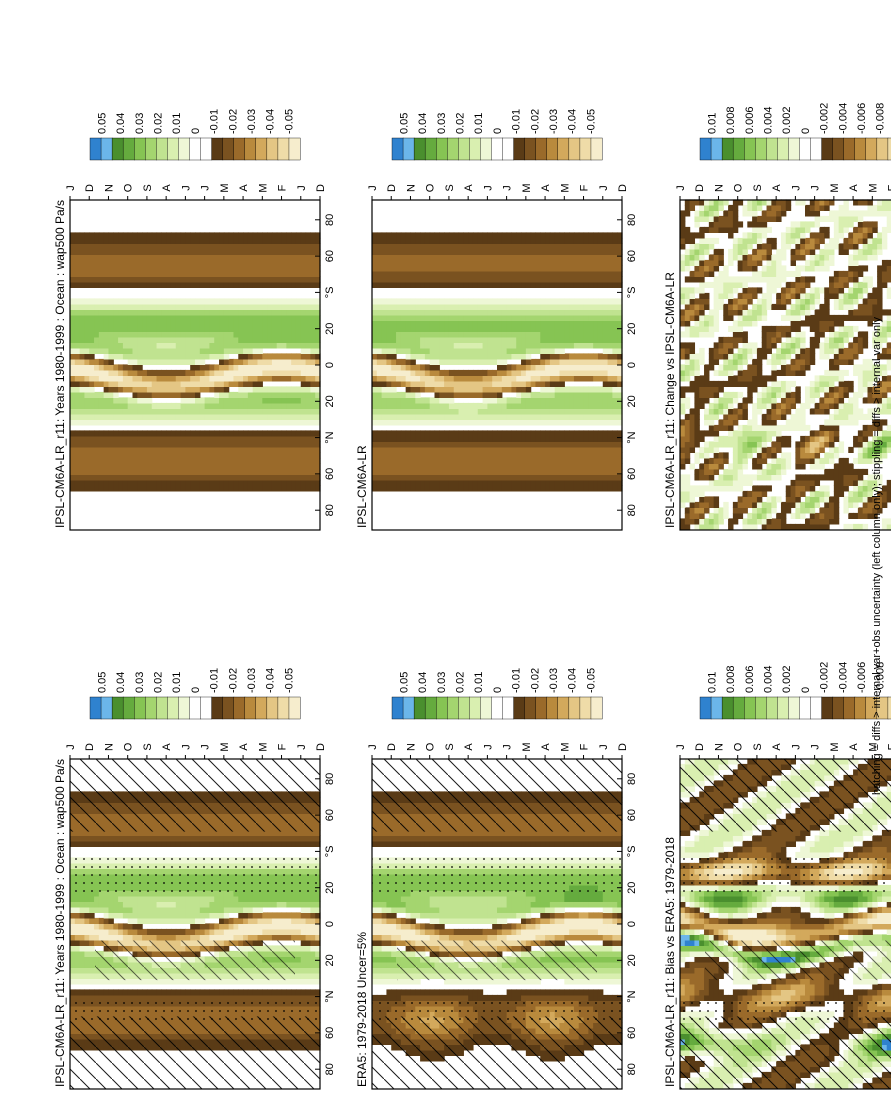  What do you see at coordinates (117, 708) in the screenshot?
I see `colorbar-swatch` at bounding box center [117, 708].